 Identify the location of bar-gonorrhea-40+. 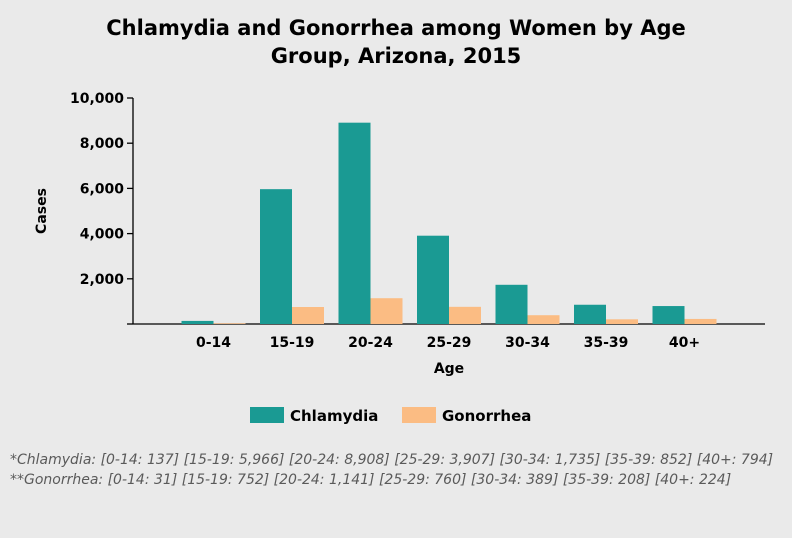
(700, 321).